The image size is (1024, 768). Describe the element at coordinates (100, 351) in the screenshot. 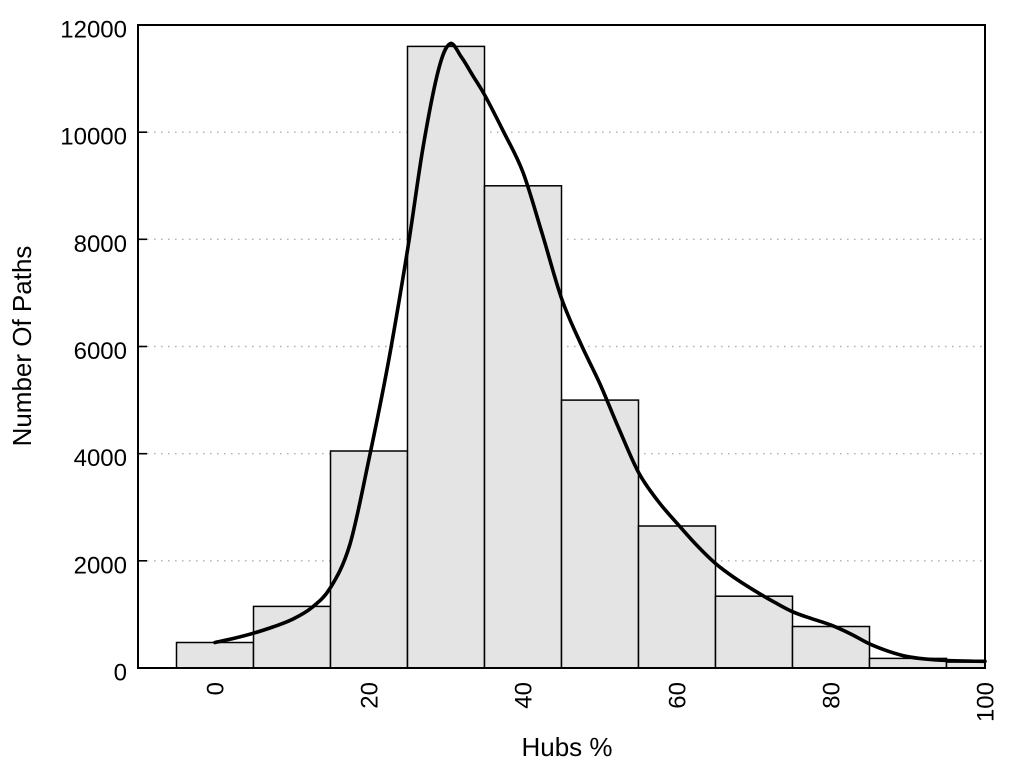

I see `y-tick-label-6000: 6000` at that location.